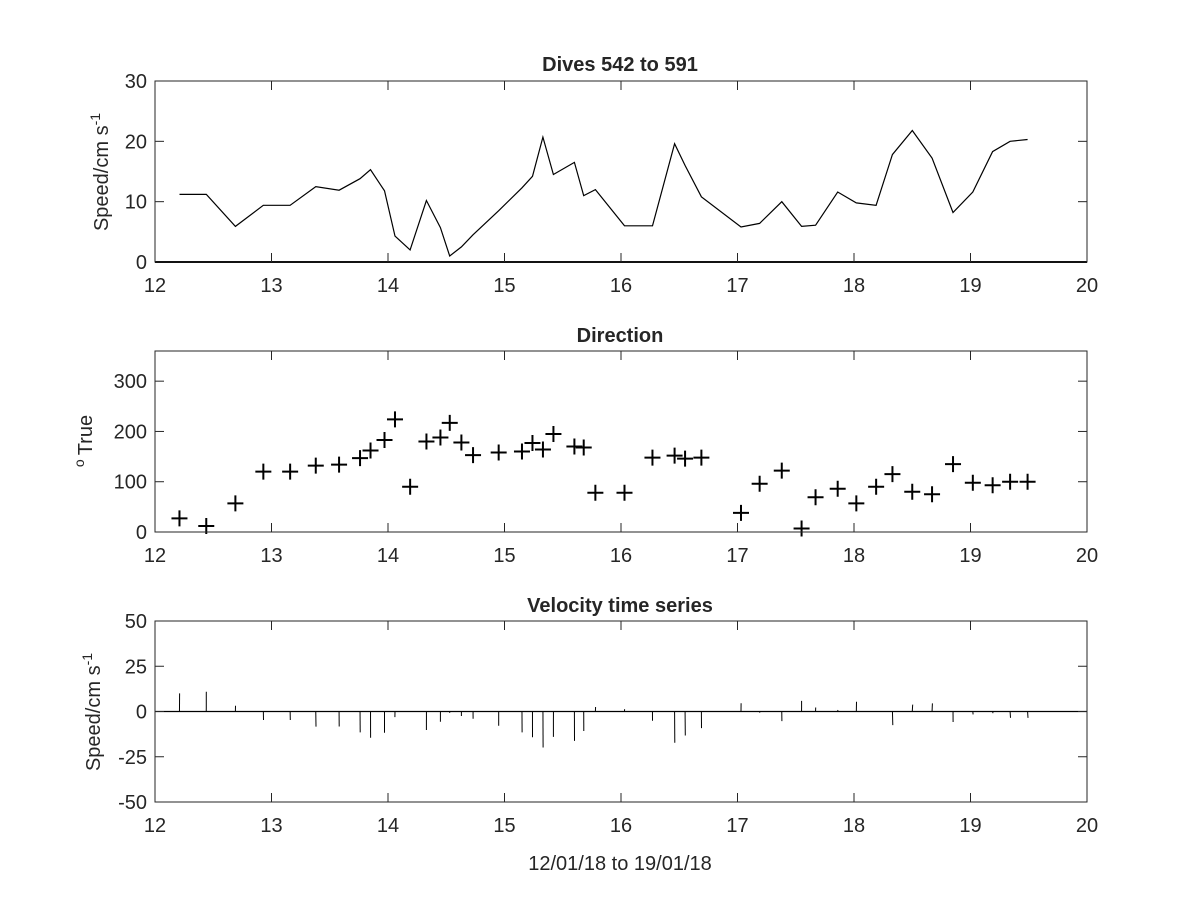 This screenshot has width=1200, height=900. What do you see at coordinates (620, 864) in the screenshot?
I see `velocity-panel-xlabel: 12/01/18 to 19/01/18` at bounding box center [620, 864].